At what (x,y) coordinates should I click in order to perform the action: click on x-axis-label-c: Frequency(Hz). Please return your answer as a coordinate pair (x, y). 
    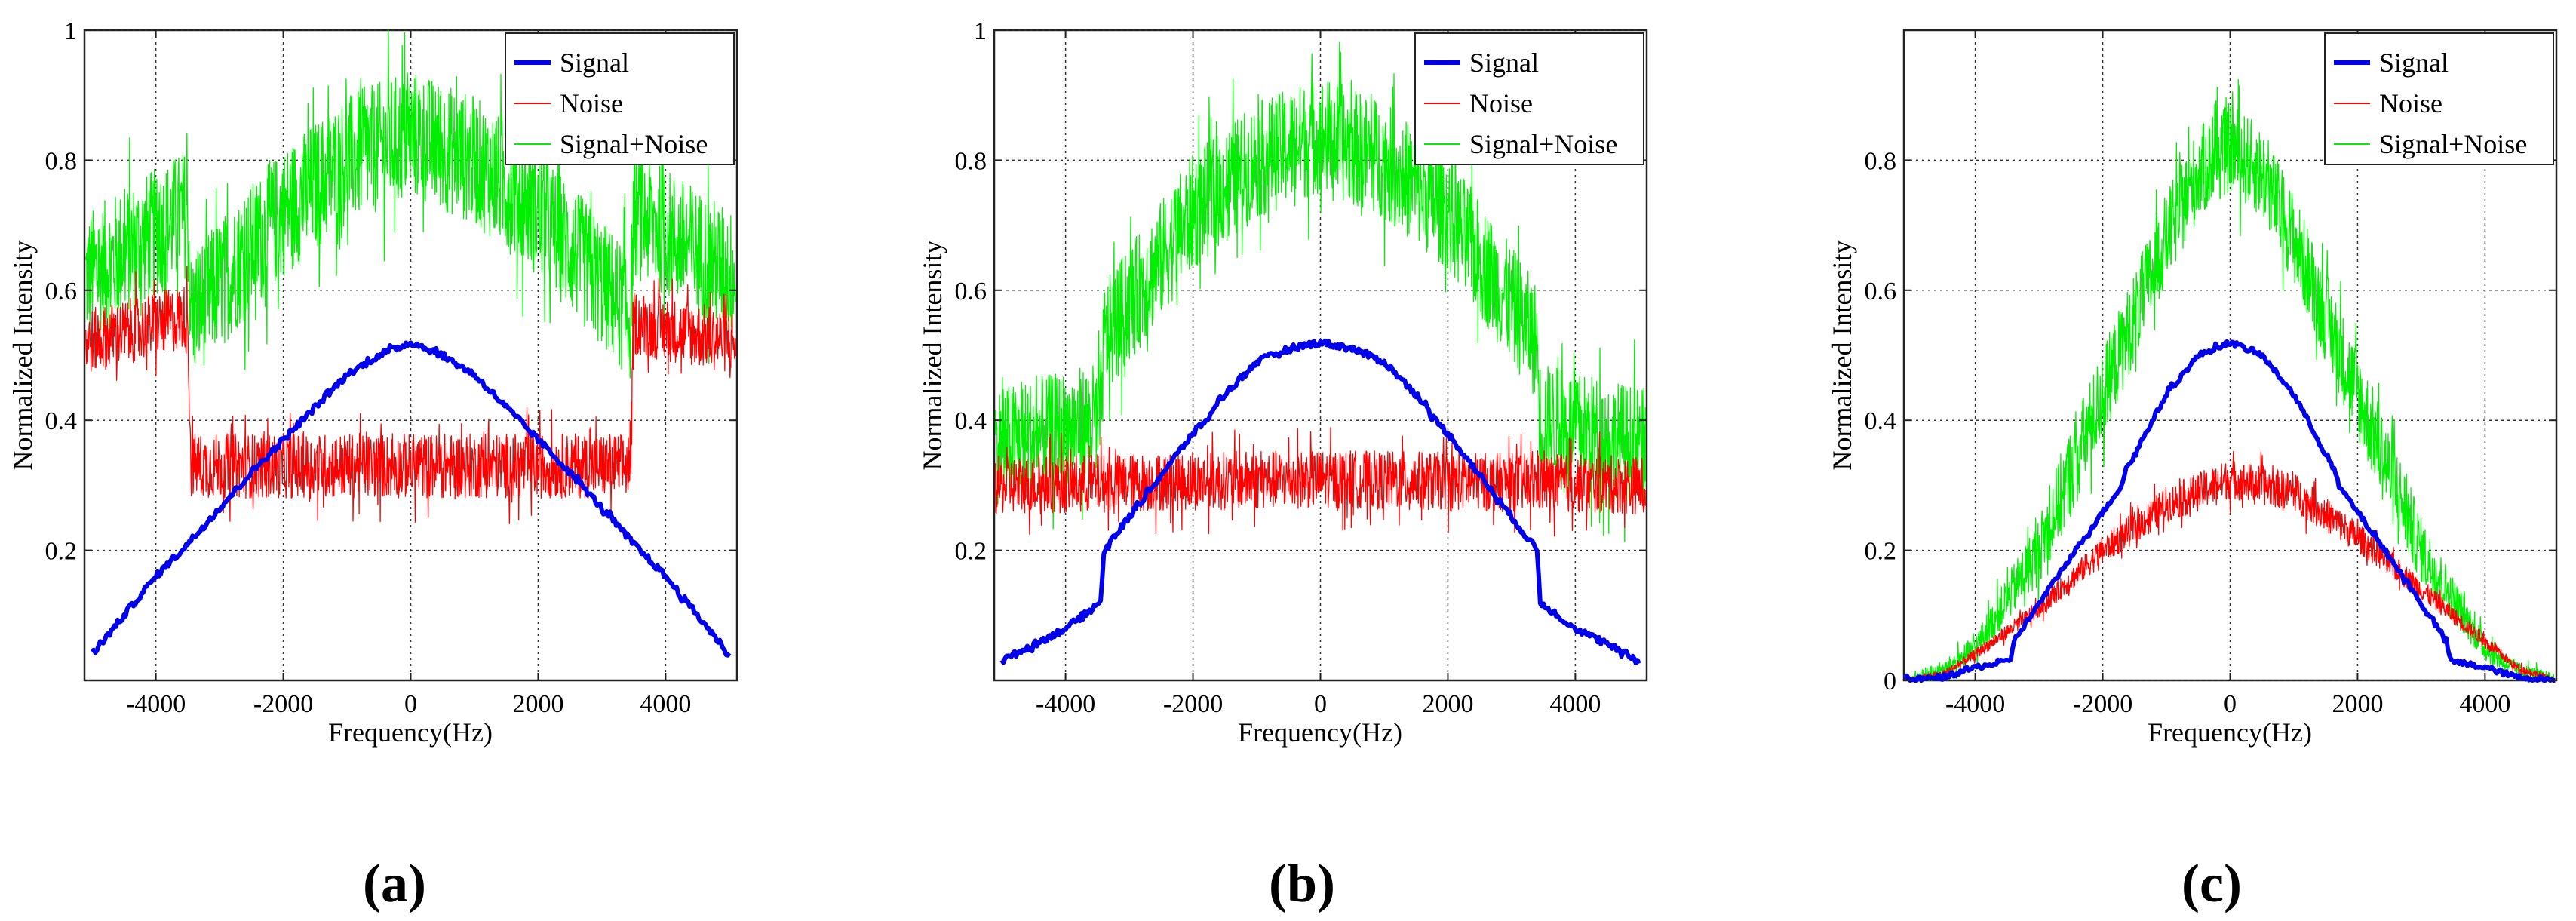
    Looking at the image, I should click on (2230, 732).